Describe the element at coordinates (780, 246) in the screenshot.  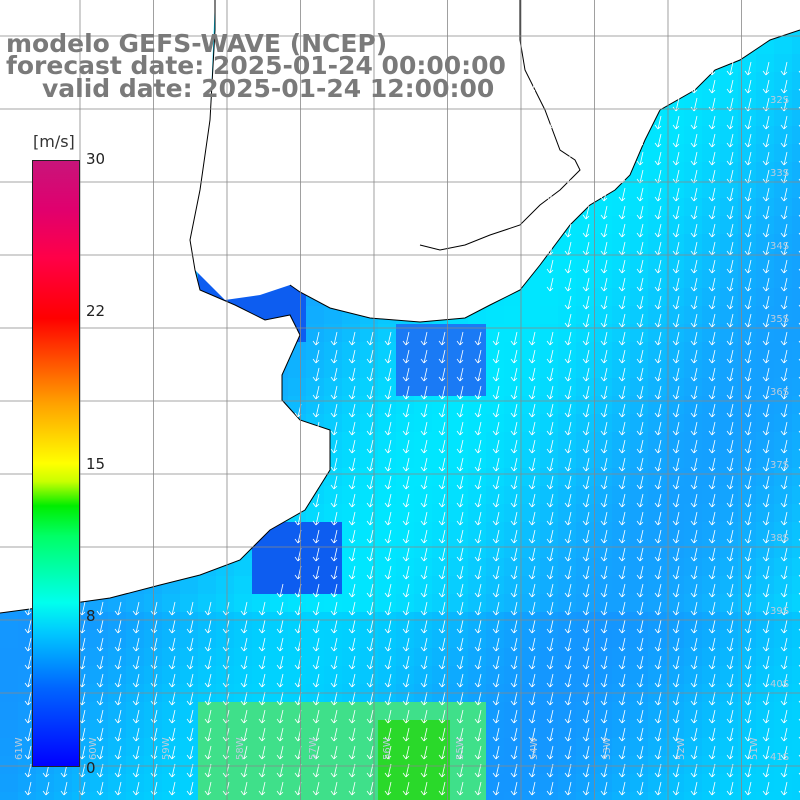
I see `latitude-label: 34S` at that location.